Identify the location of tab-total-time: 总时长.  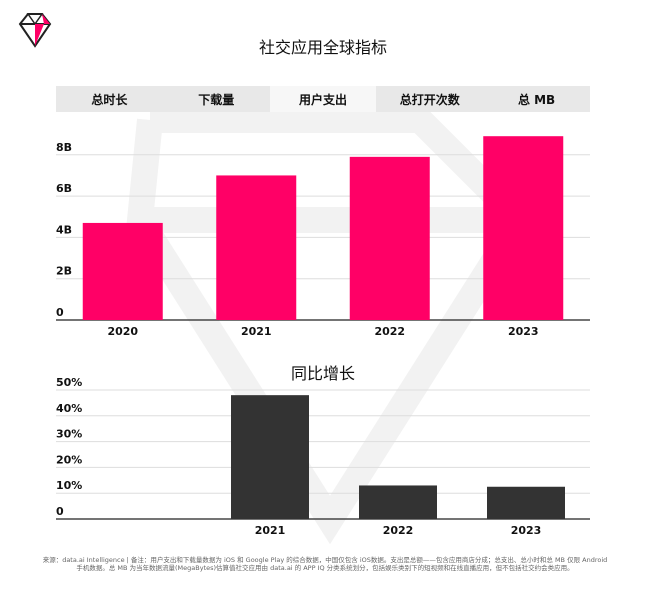
(109, 99).